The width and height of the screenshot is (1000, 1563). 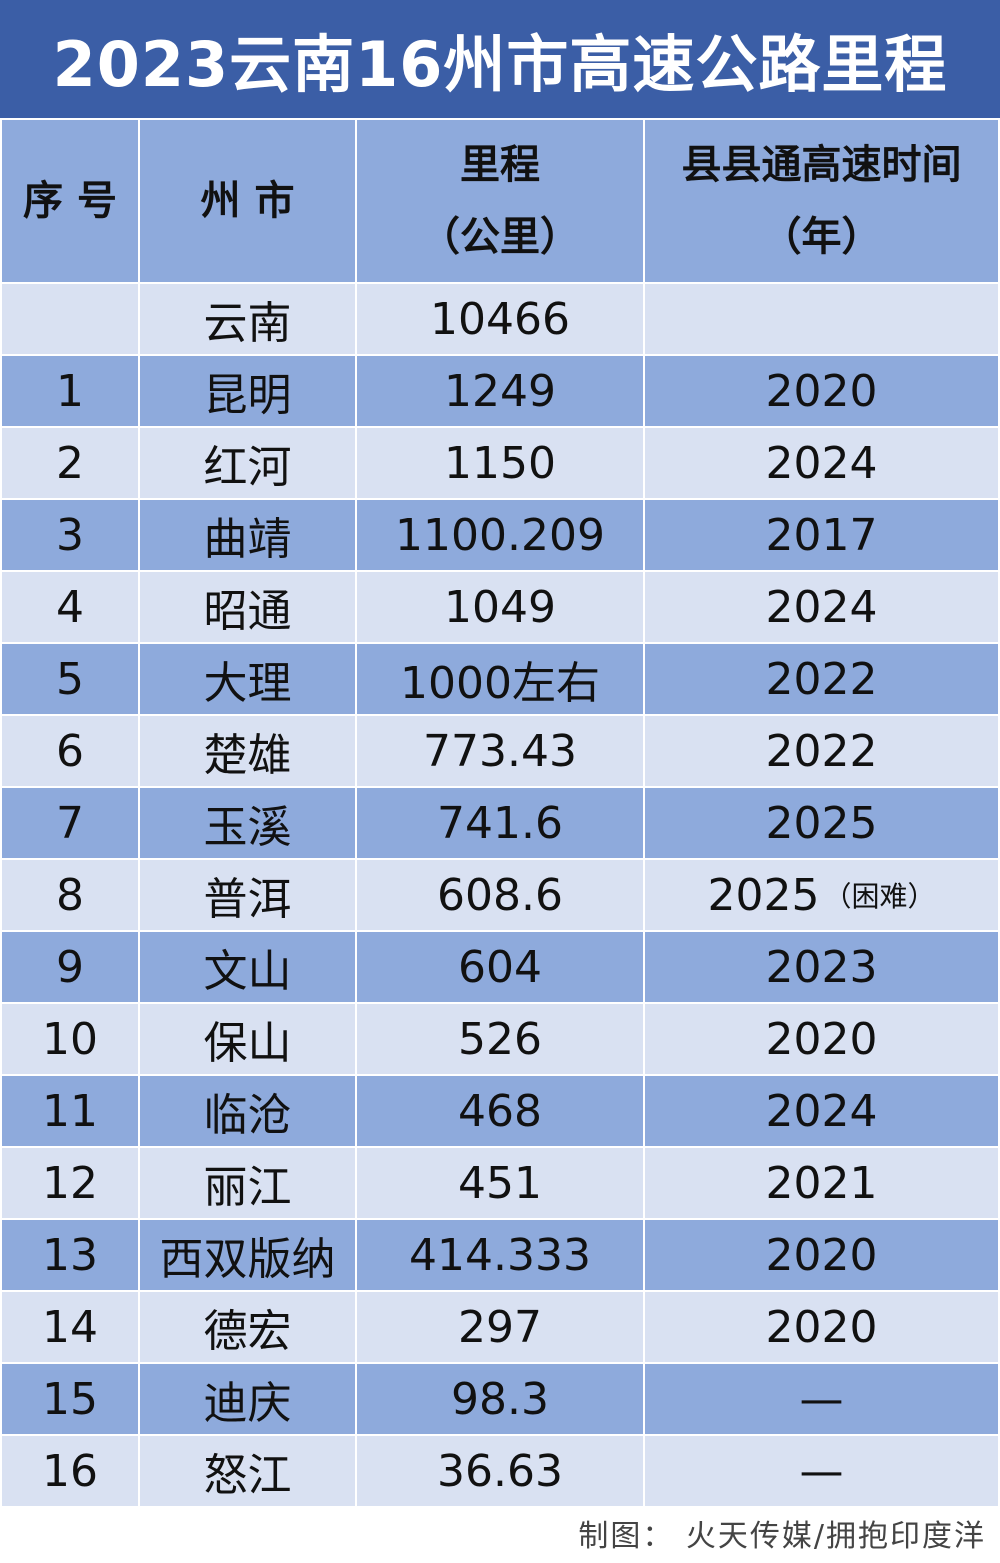 I want to click on cell-mileage-text: 604, so click(x=500, y=967).